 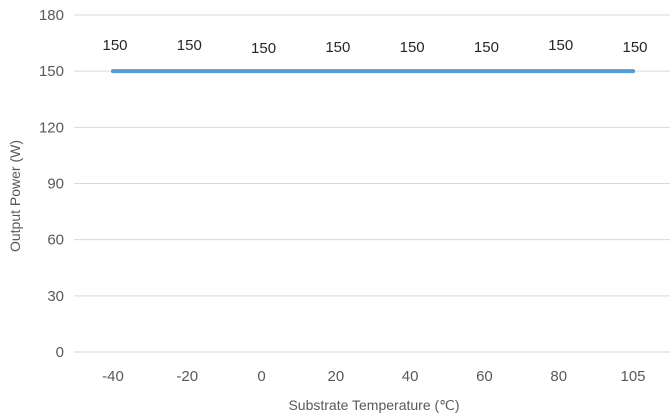 I want to click on y-tick-label: 0, so click(x=60, y=352).